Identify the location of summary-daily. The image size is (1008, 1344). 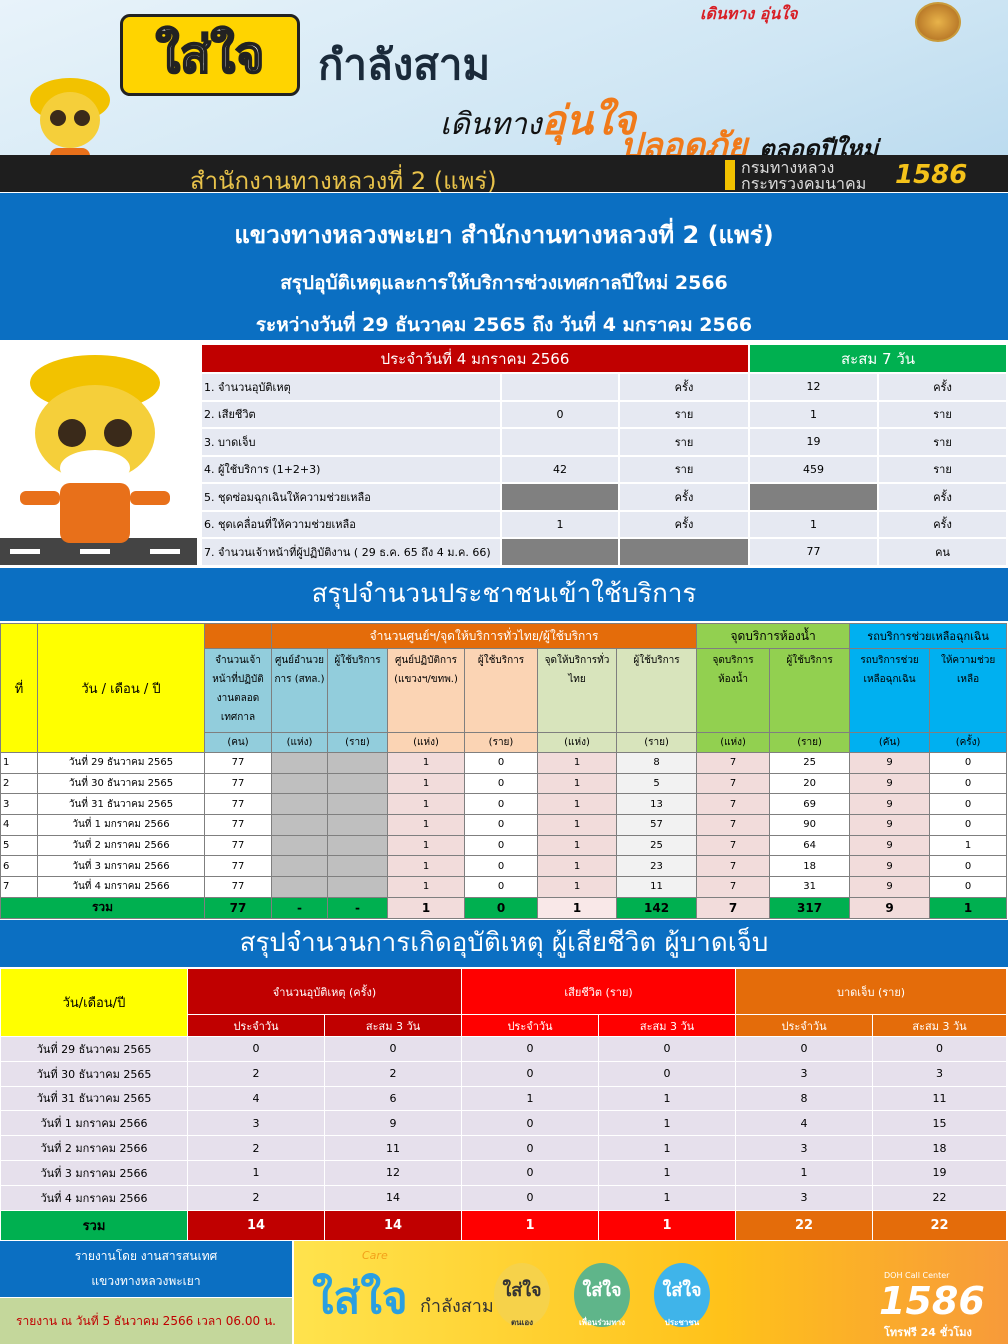
(560, 552).